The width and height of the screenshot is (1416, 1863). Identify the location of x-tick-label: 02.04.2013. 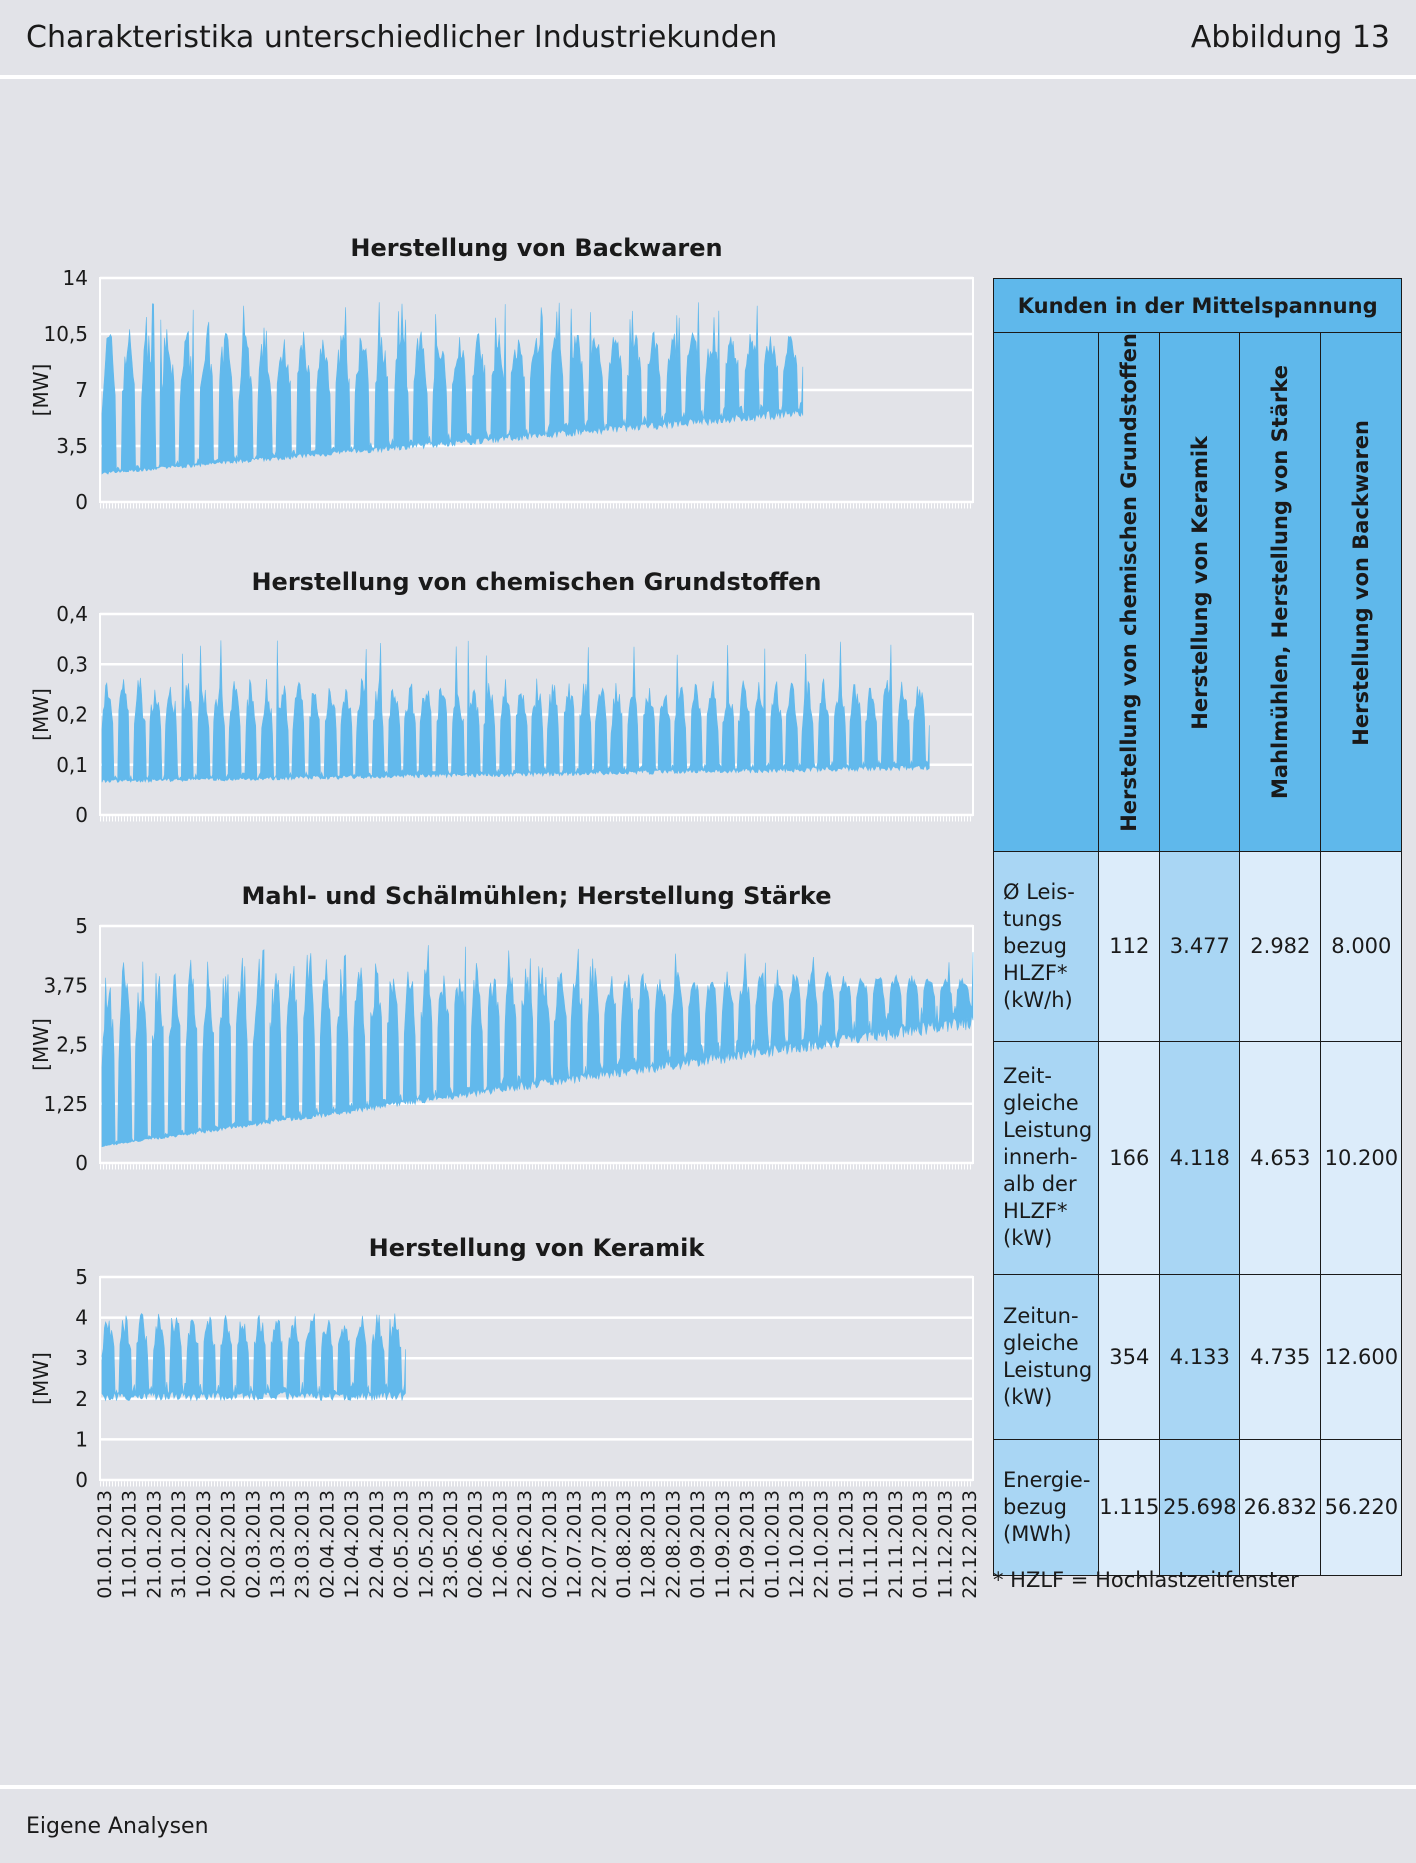
(327, 1544).